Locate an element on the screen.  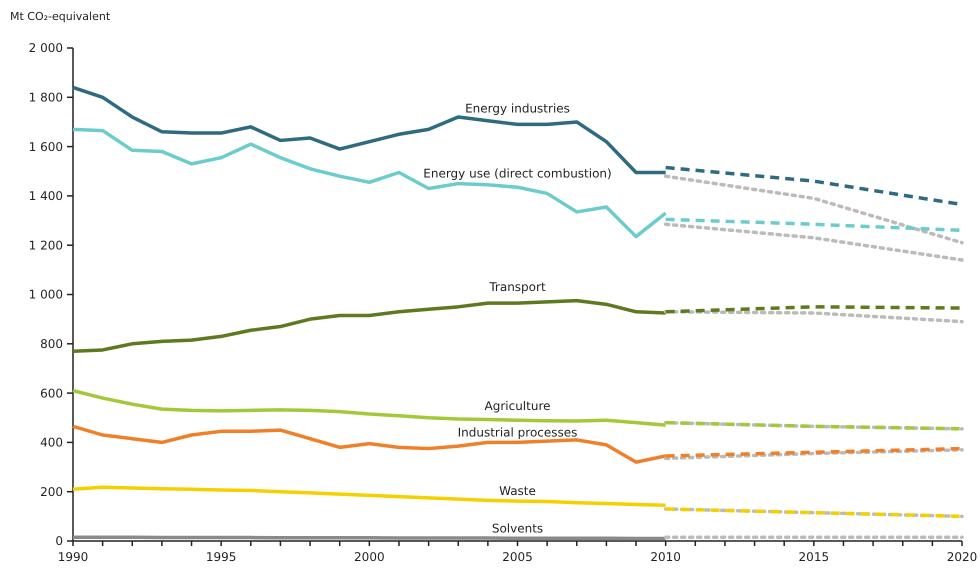
series-label: Industrial processes is located at coordinates (518, 432).